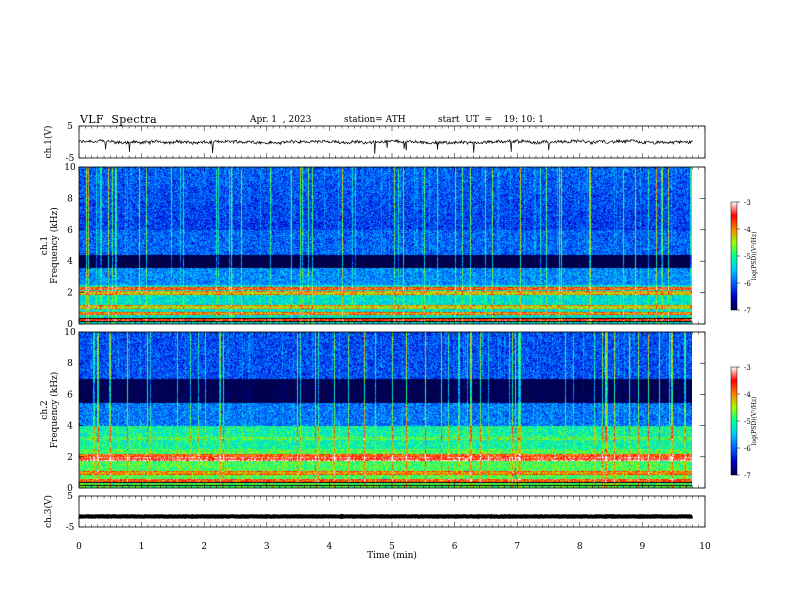 The height and width of the screenshot is (612, 792). Describe the element at coordinates (747, 284) in the screenshot. I see `ch1-cbtick-3: -6` at that location.